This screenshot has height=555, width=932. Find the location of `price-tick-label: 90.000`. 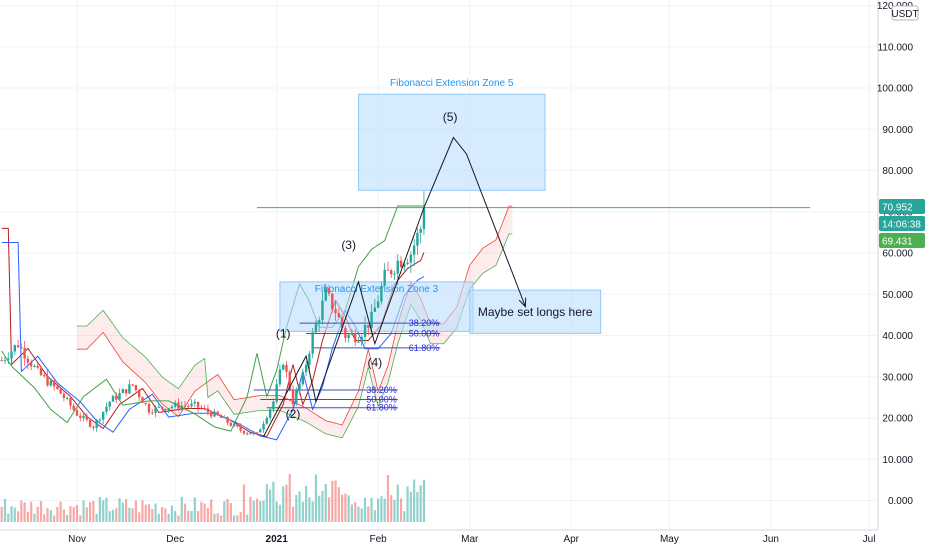

price-tick-label: 90.000 is located at coordinates (897, 130).